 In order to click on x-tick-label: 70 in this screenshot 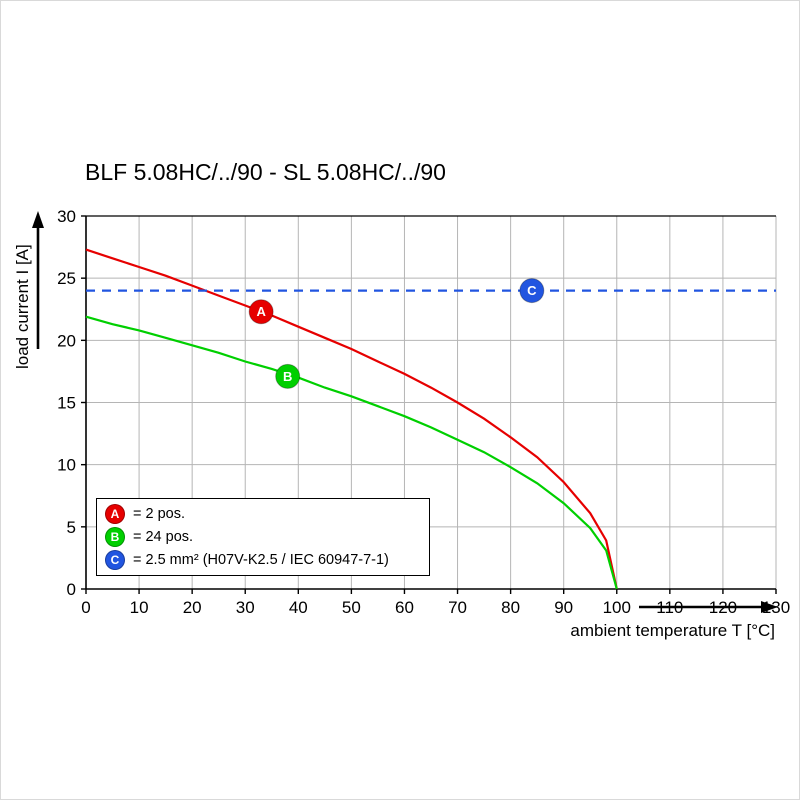, I will do `click(457, 607)`.